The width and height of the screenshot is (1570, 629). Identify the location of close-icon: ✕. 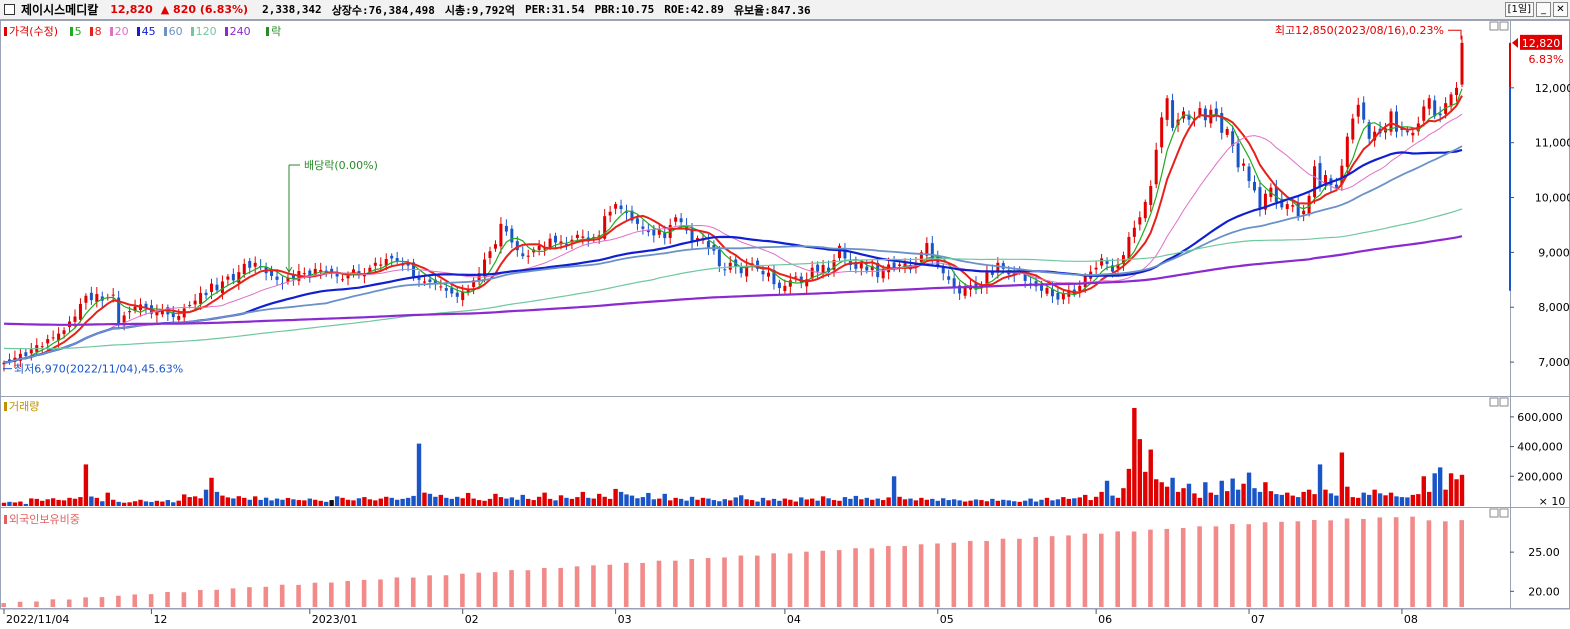
(1560, 9).